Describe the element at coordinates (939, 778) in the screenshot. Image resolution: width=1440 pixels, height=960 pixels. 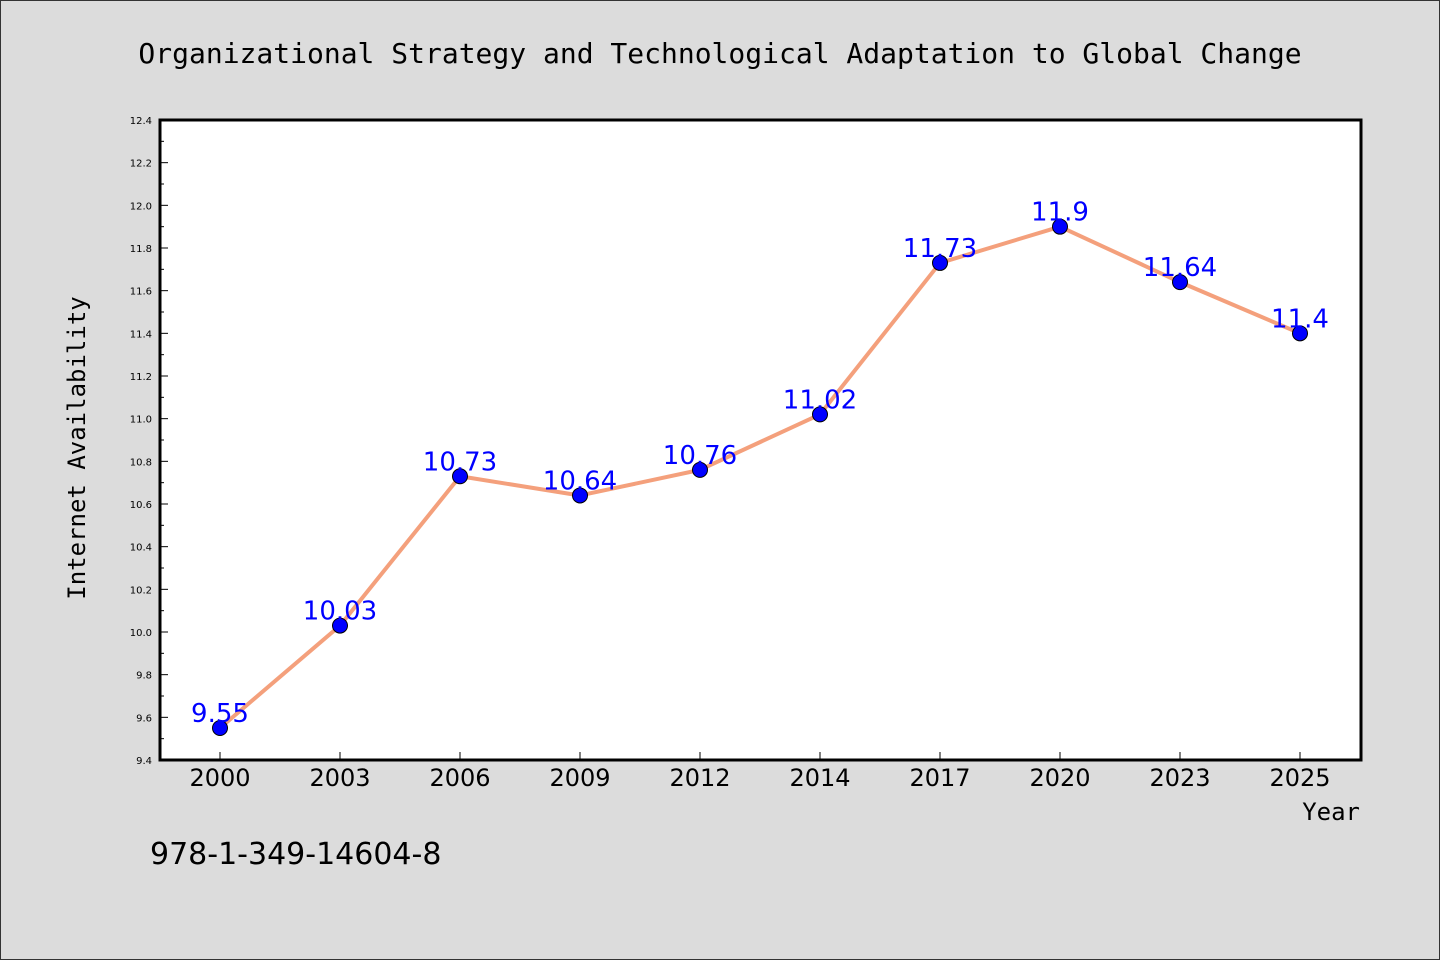
I see `x-tick-label: 2017` at that location.